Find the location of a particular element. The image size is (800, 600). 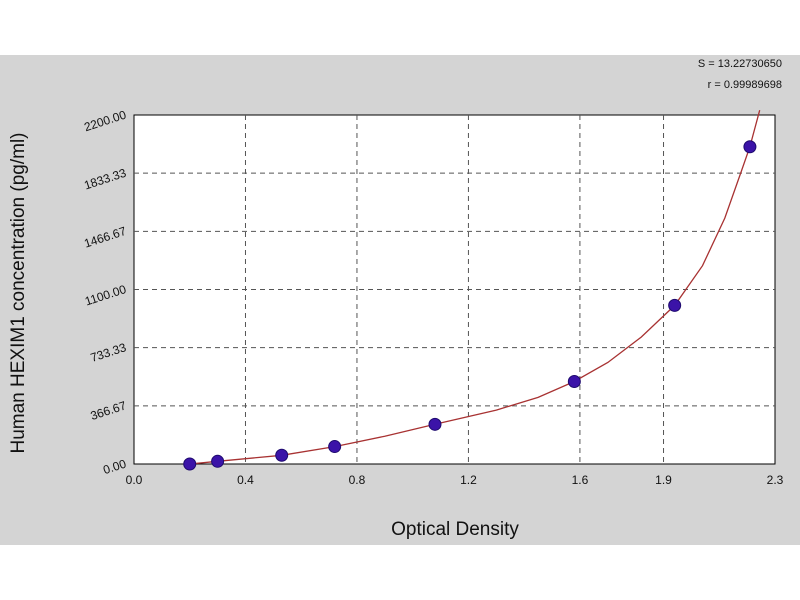

y-tick-label: 366.67 is located at coordinates (109, 410).